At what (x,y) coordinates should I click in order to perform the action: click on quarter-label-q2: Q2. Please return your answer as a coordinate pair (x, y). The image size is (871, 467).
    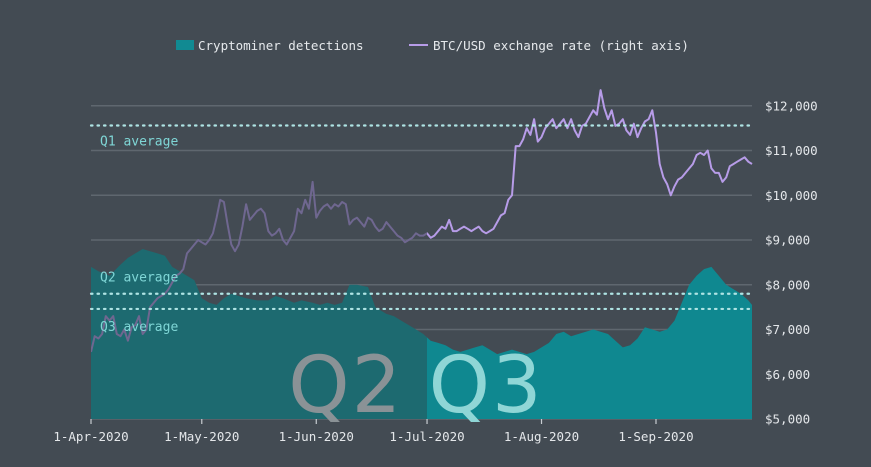
    Looking at the image, I should click on (345, 386).